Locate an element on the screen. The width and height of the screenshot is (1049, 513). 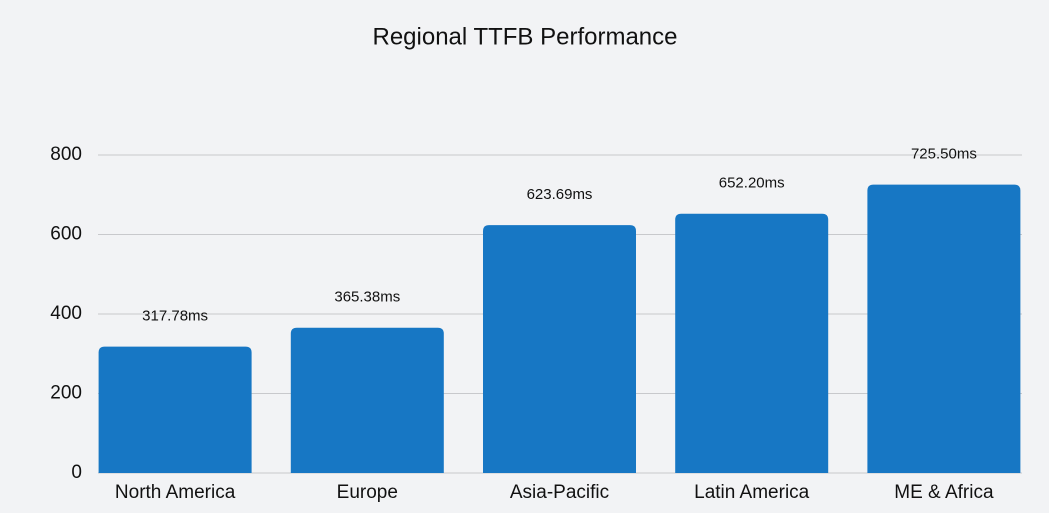
y-tick-label: 600 is located at coordinates (66, 234).